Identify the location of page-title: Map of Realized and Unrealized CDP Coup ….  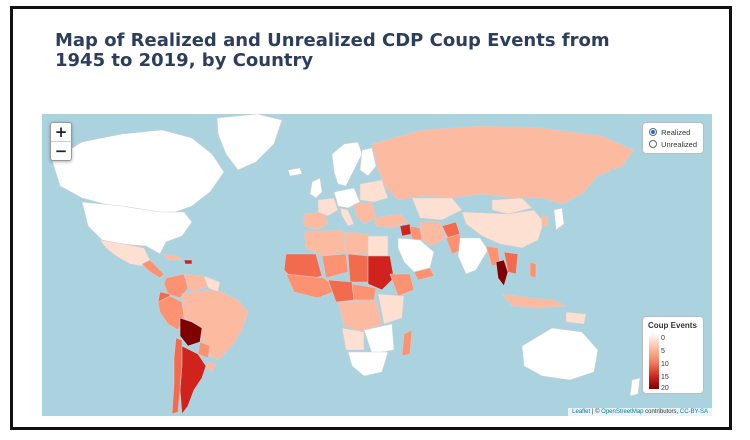
(332, 50).